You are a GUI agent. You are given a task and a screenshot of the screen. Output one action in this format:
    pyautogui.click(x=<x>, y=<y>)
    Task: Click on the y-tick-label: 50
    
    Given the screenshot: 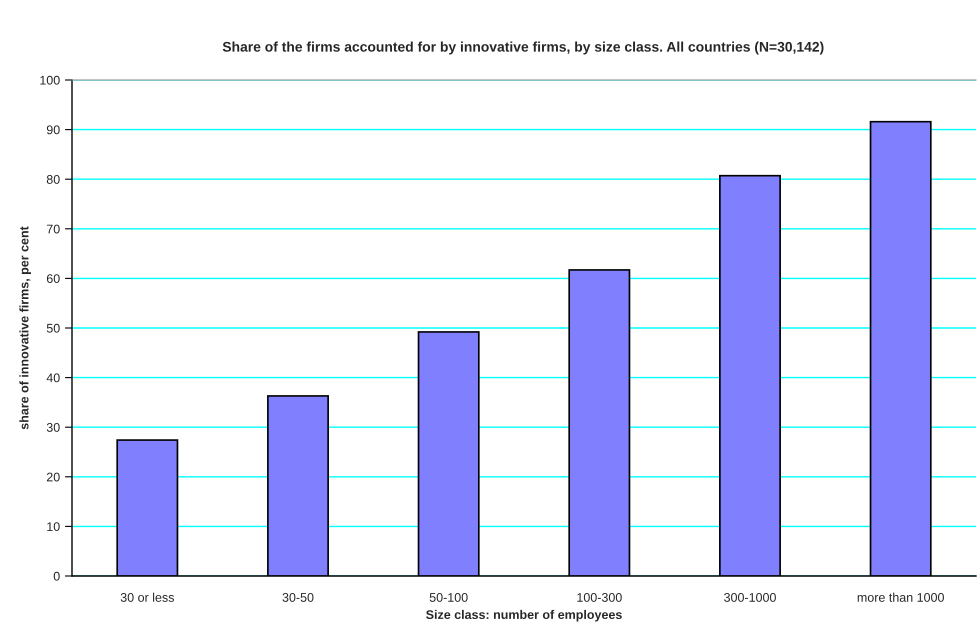 What is the action you would take?
    pyautogui.click(x=53, y=328)
    